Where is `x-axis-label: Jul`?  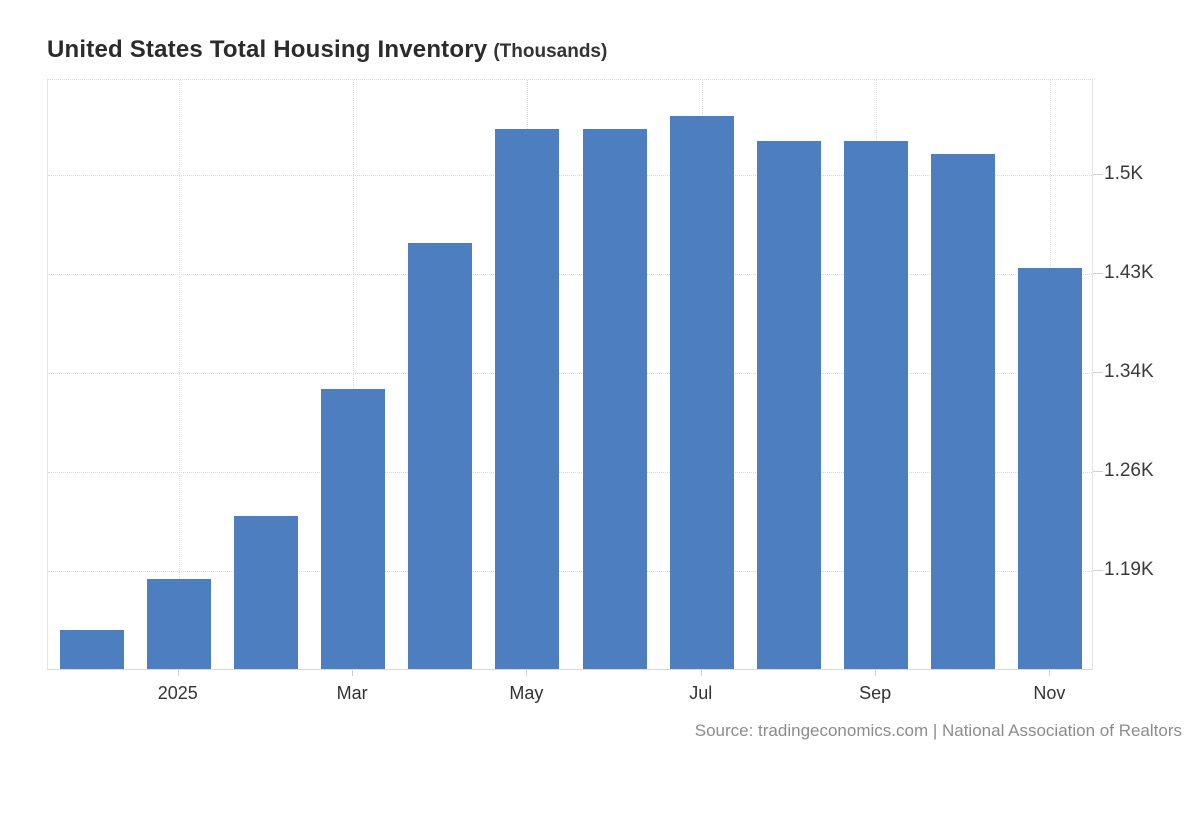 x-axis-label: Jul is located at coordinates (701, 693).